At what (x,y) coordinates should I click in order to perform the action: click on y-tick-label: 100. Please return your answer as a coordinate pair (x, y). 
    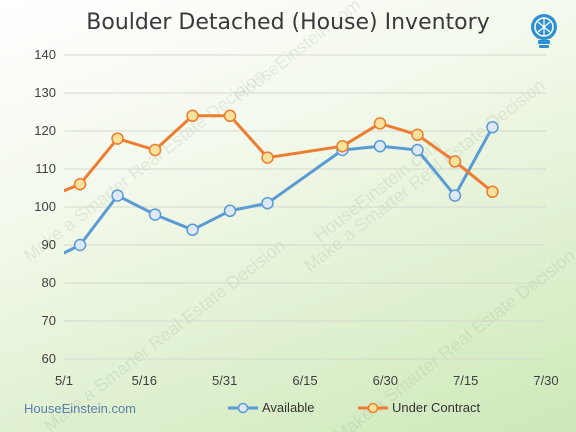
    Looking at the image, I should click on (45, 206).